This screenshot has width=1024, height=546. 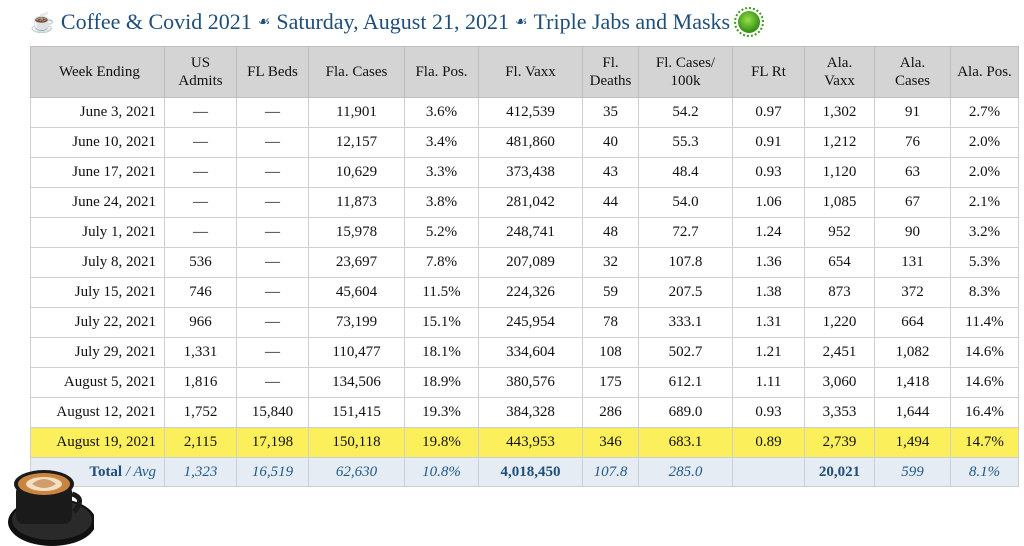 I want to click on table-cell: 873, so click(x=839, y=292).